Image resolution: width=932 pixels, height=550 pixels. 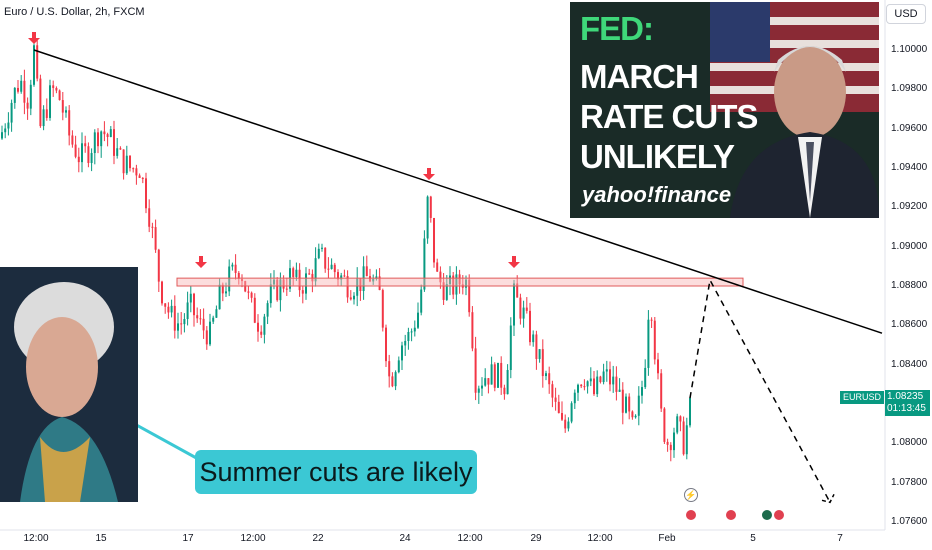 I want to click on y-tick-label: 1.09200, so click(x=909, y=207).